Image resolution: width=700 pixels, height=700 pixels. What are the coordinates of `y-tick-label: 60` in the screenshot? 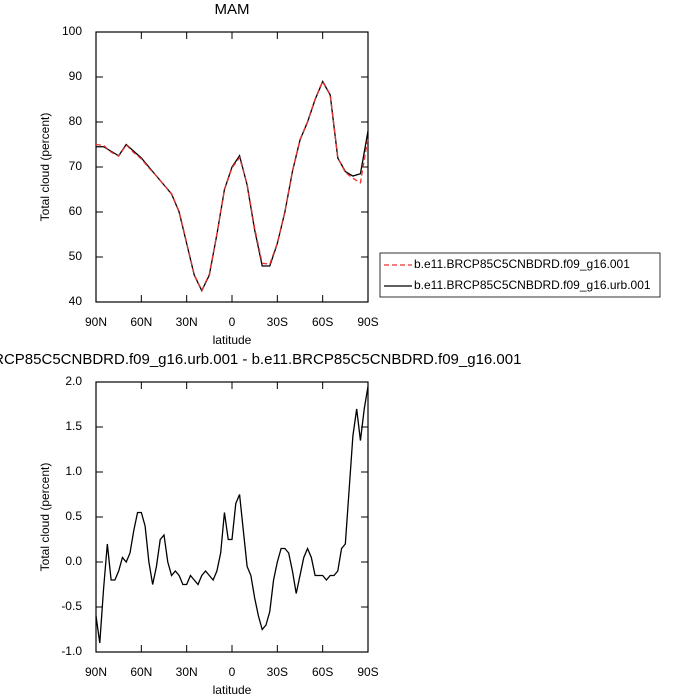 It's located at (76, 211).